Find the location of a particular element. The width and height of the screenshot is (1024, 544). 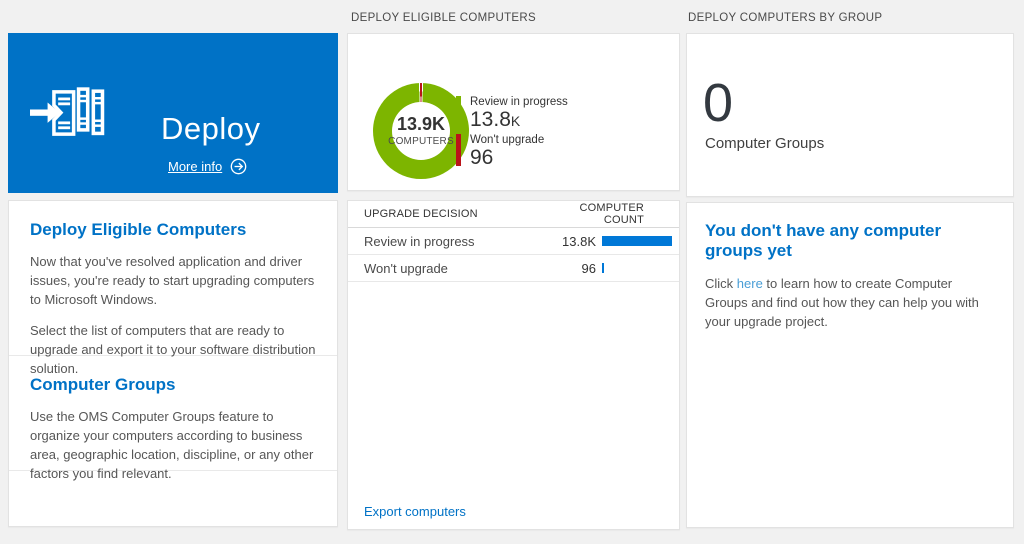

donut-center-label: COMPUTERS is located at coordinates (421, 141).